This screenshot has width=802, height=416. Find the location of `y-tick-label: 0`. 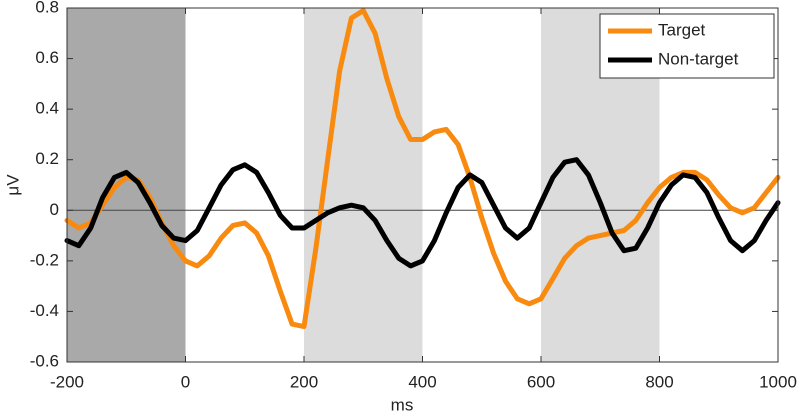

y-tick-label: 0 is located at coordinates (54, 209).